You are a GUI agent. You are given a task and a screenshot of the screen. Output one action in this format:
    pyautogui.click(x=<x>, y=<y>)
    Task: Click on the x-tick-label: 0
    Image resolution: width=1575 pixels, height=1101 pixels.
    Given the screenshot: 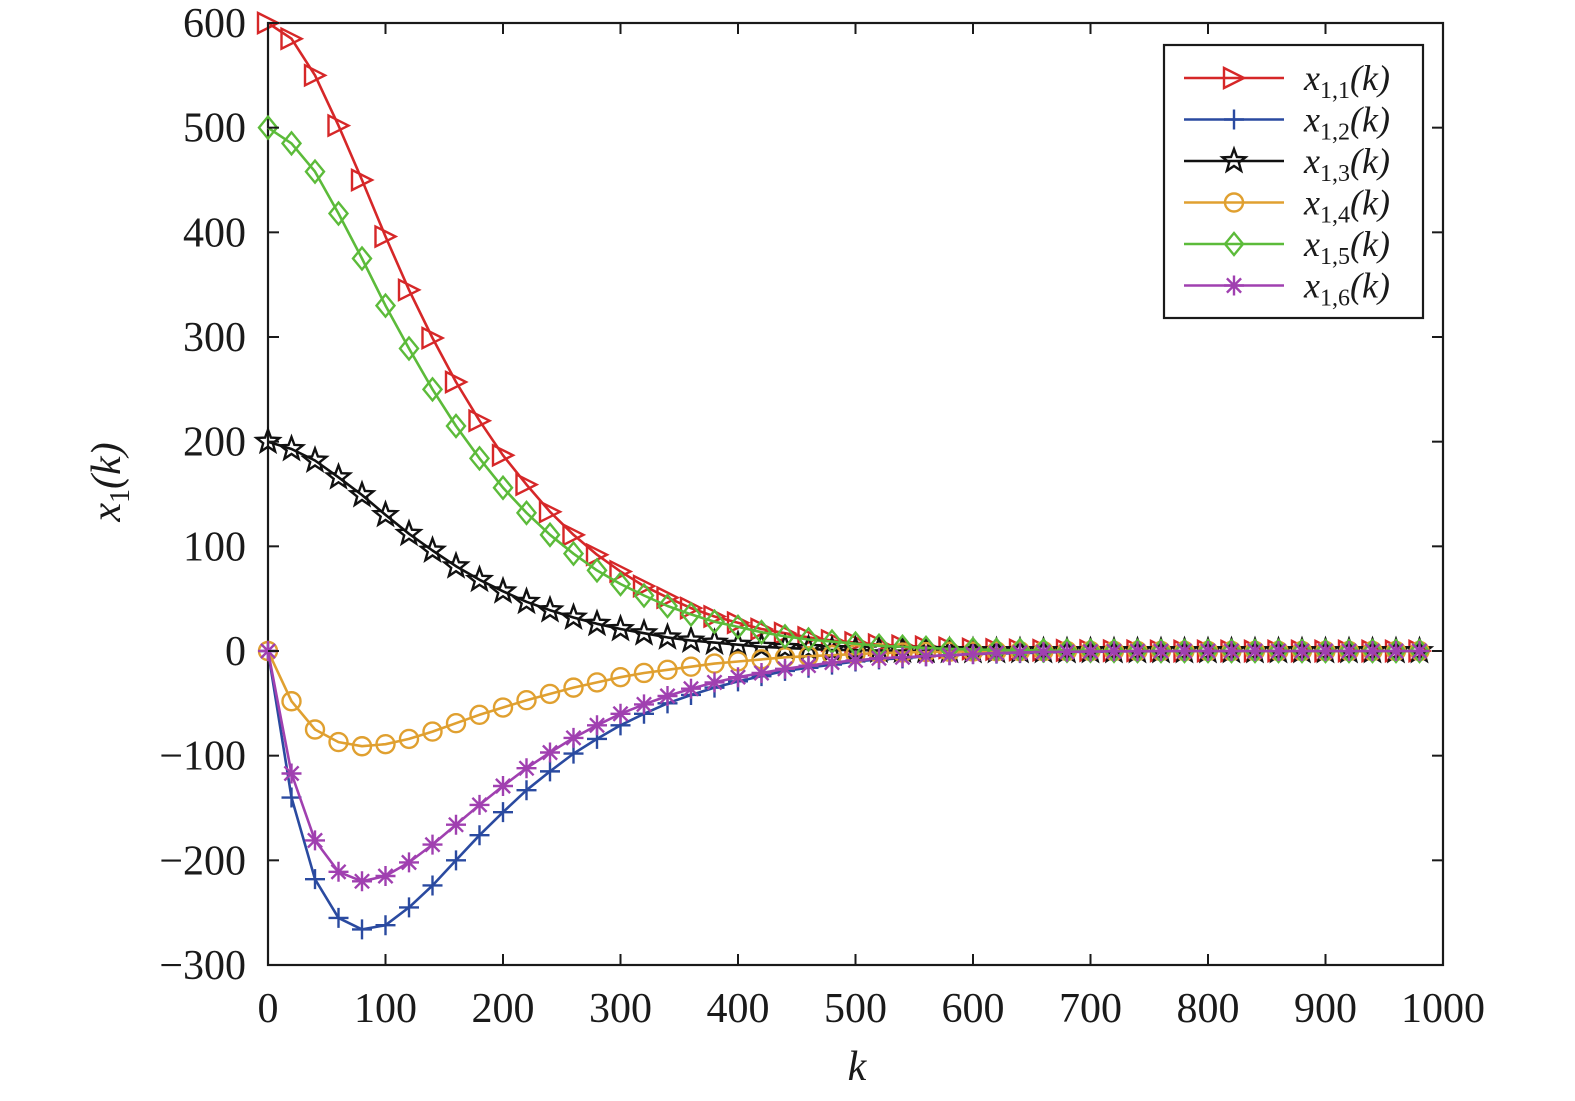 What is the action you would take?
    pyautogui.click(x=268, y=1009)
    